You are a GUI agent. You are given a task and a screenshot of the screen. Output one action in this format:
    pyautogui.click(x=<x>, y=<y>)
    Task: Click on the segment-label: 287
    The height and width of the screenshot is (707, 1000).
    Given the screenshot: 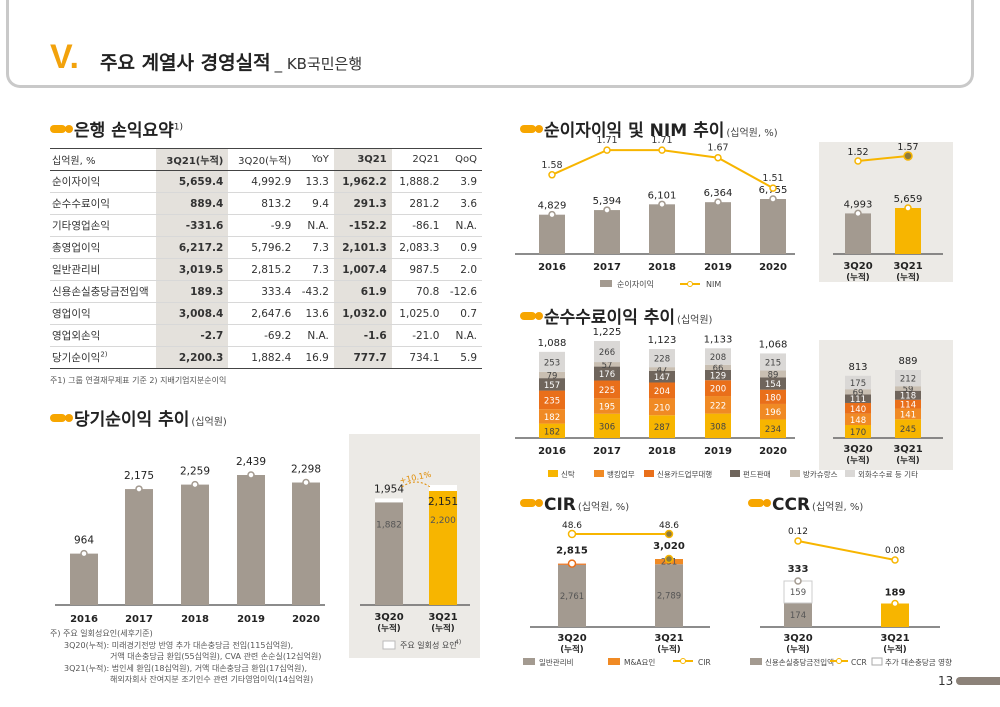 What is the action you would take?
    pyautogui.click(x=662, y=428)
    